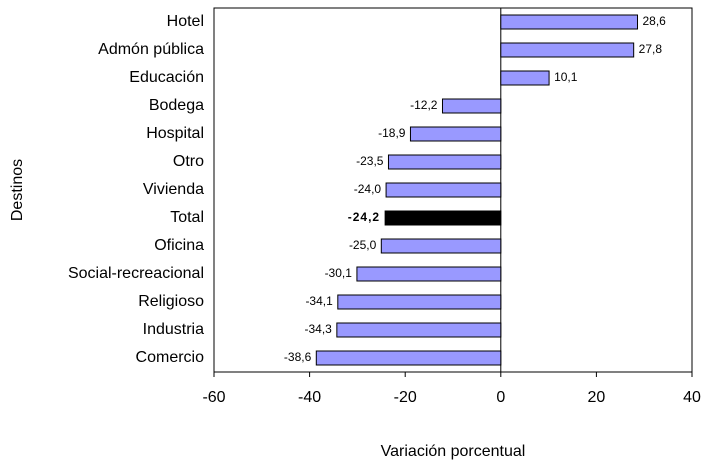 This screenshot has width=706, height=461. Describe the element at coordinates (173, 329) in the screenshot. I see `y-tick-label: Industria` at that location.